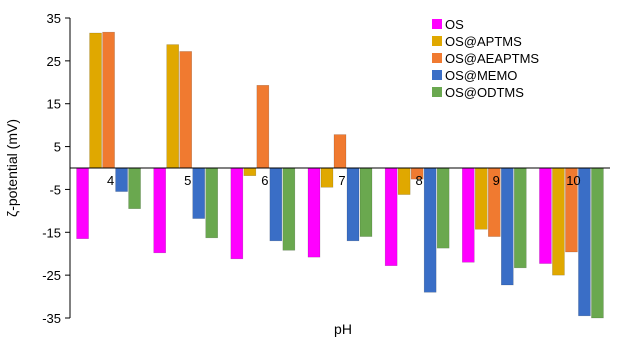  What do you see at coordinates (54, 18) in the screenshot?
I see `y-tick-label: 35` at bounding box center [54, 18].